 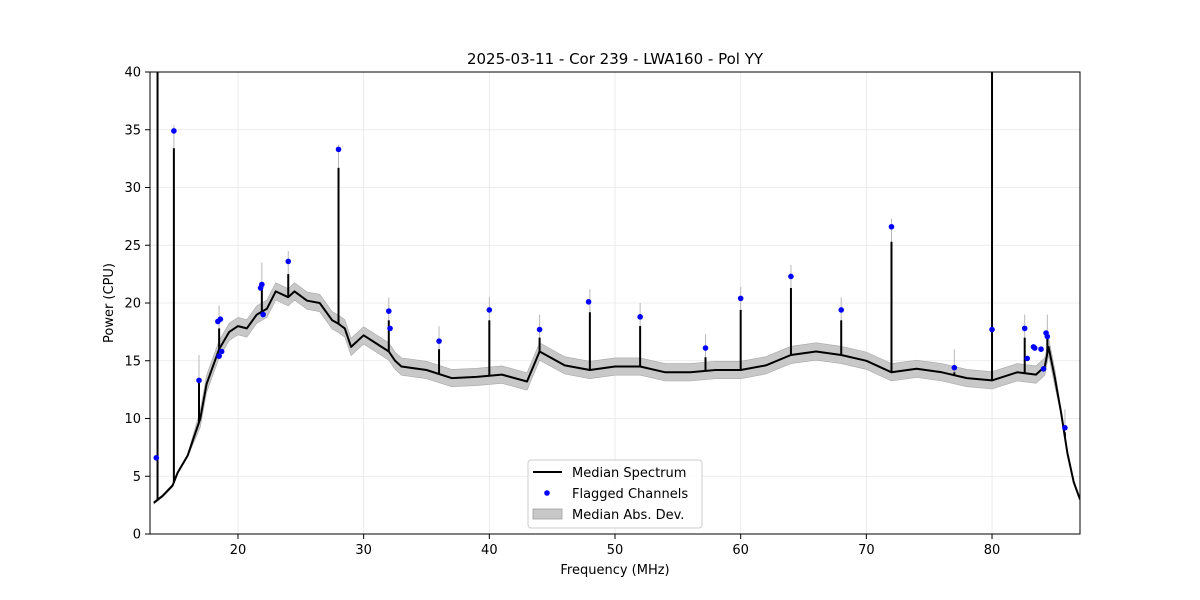 What do you see at coordinates (132, 73) in the screenshot?
I see `y-tick-label: 40` at bounding box center [132, 73].